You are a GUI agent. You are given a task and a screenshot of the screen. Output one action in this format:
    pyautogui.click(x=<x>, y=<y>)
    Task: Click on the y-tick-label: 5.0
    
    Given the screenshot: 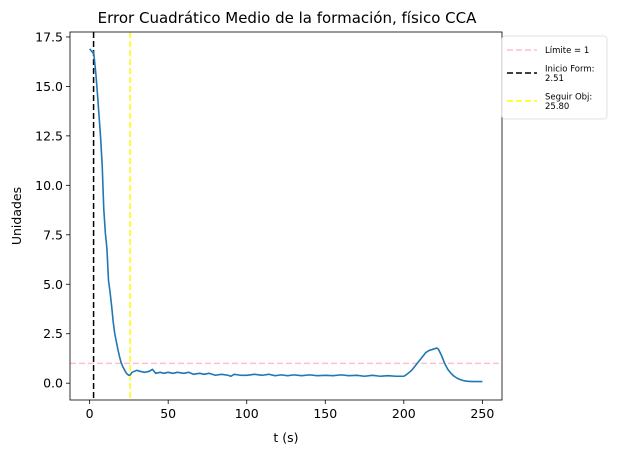 What is the action you would take?
    pyautogui.click(x=53, y=284)
    